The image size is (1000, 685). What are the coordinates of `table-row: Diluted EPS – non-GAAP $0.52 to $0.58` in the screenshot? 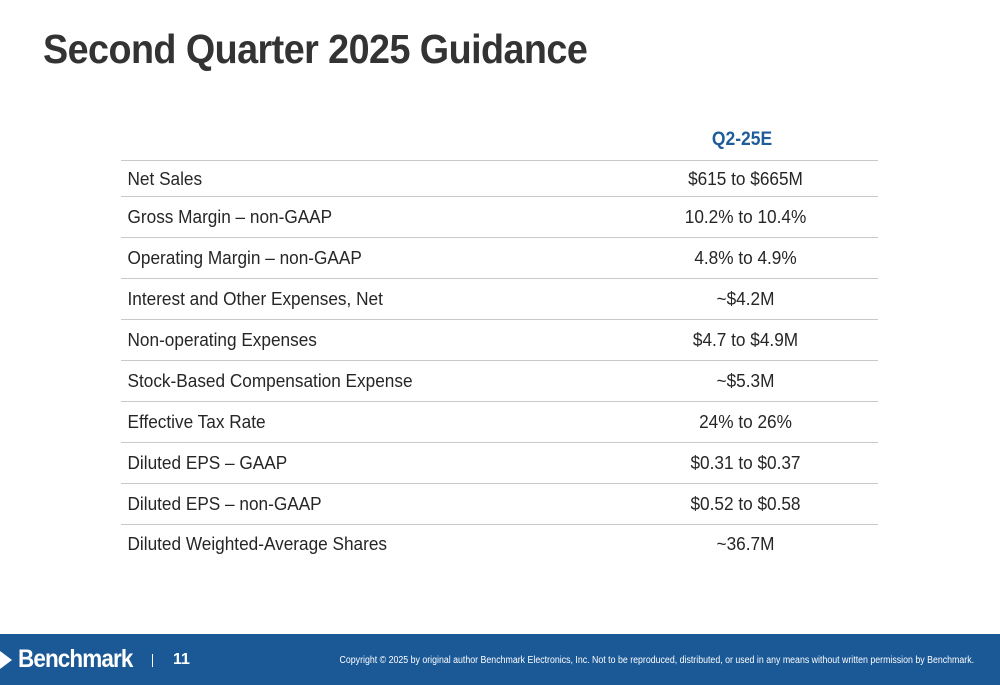 It's located at (499, 504).